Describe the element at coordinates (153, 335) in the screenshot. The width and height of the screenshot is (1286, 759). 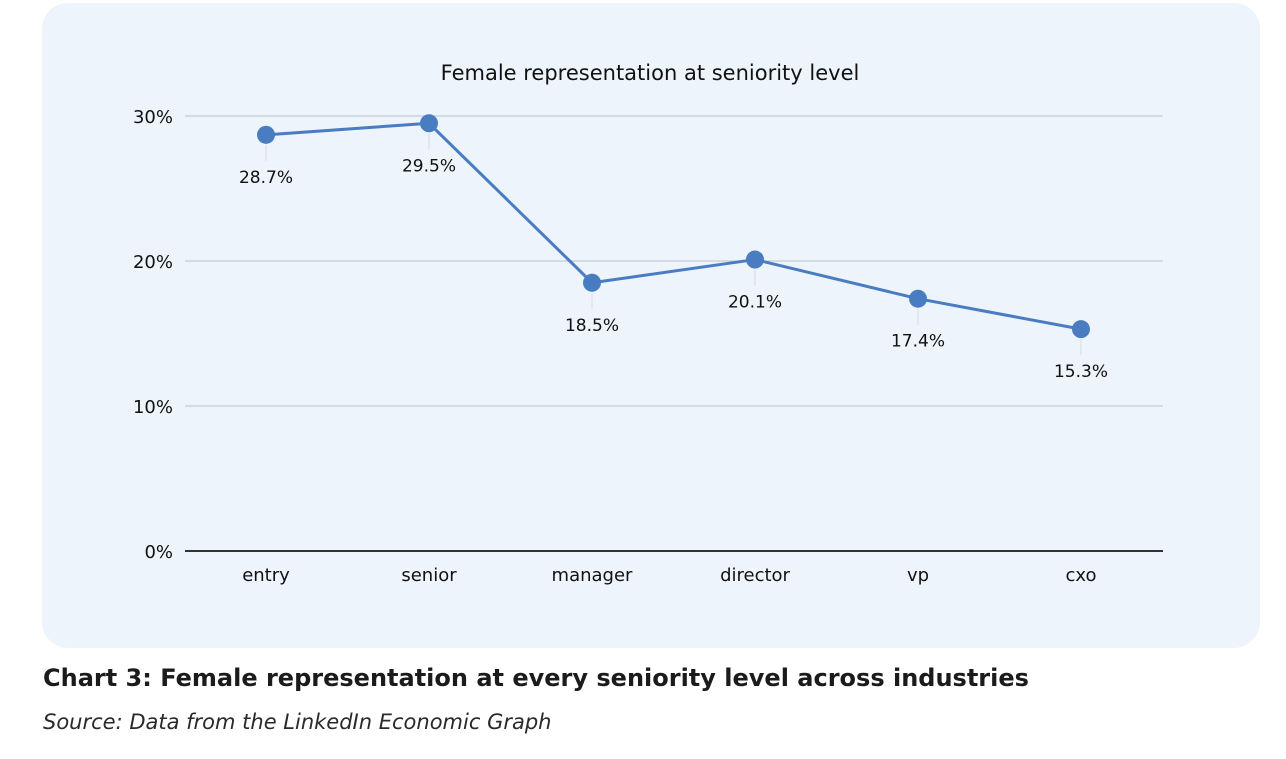
I see `y-axis-ticks: 0% 10% 20% 30%` at that location.